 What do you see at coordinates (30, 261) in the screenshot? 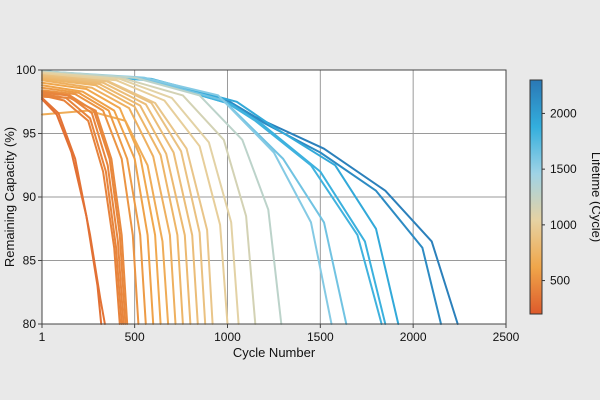
I see `y-tick-label: 85` at bounding box center [30, 261].